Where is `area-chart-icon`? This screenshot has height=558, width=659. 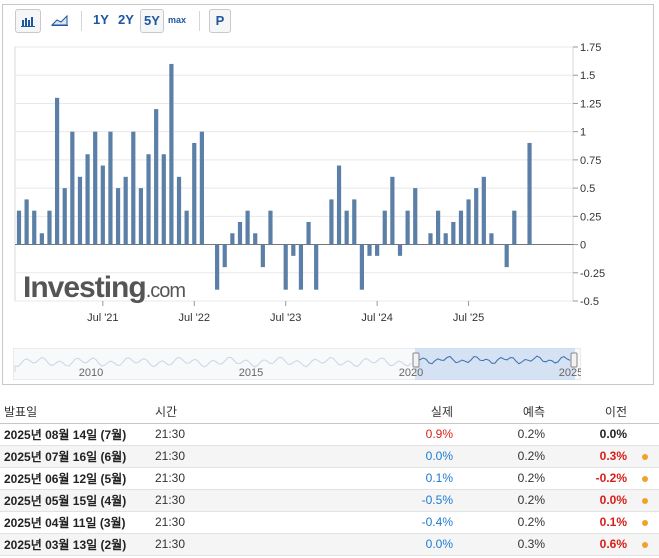
area-chart-icon is located at coordinates (59, 20).